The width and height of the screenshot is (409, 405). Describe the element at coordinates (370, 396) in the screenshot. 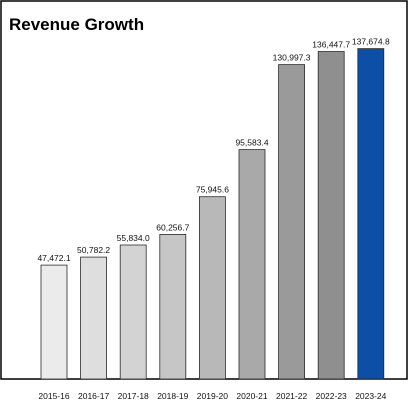

I see `x-tick-label-2023-24: 2023-24` at that location.